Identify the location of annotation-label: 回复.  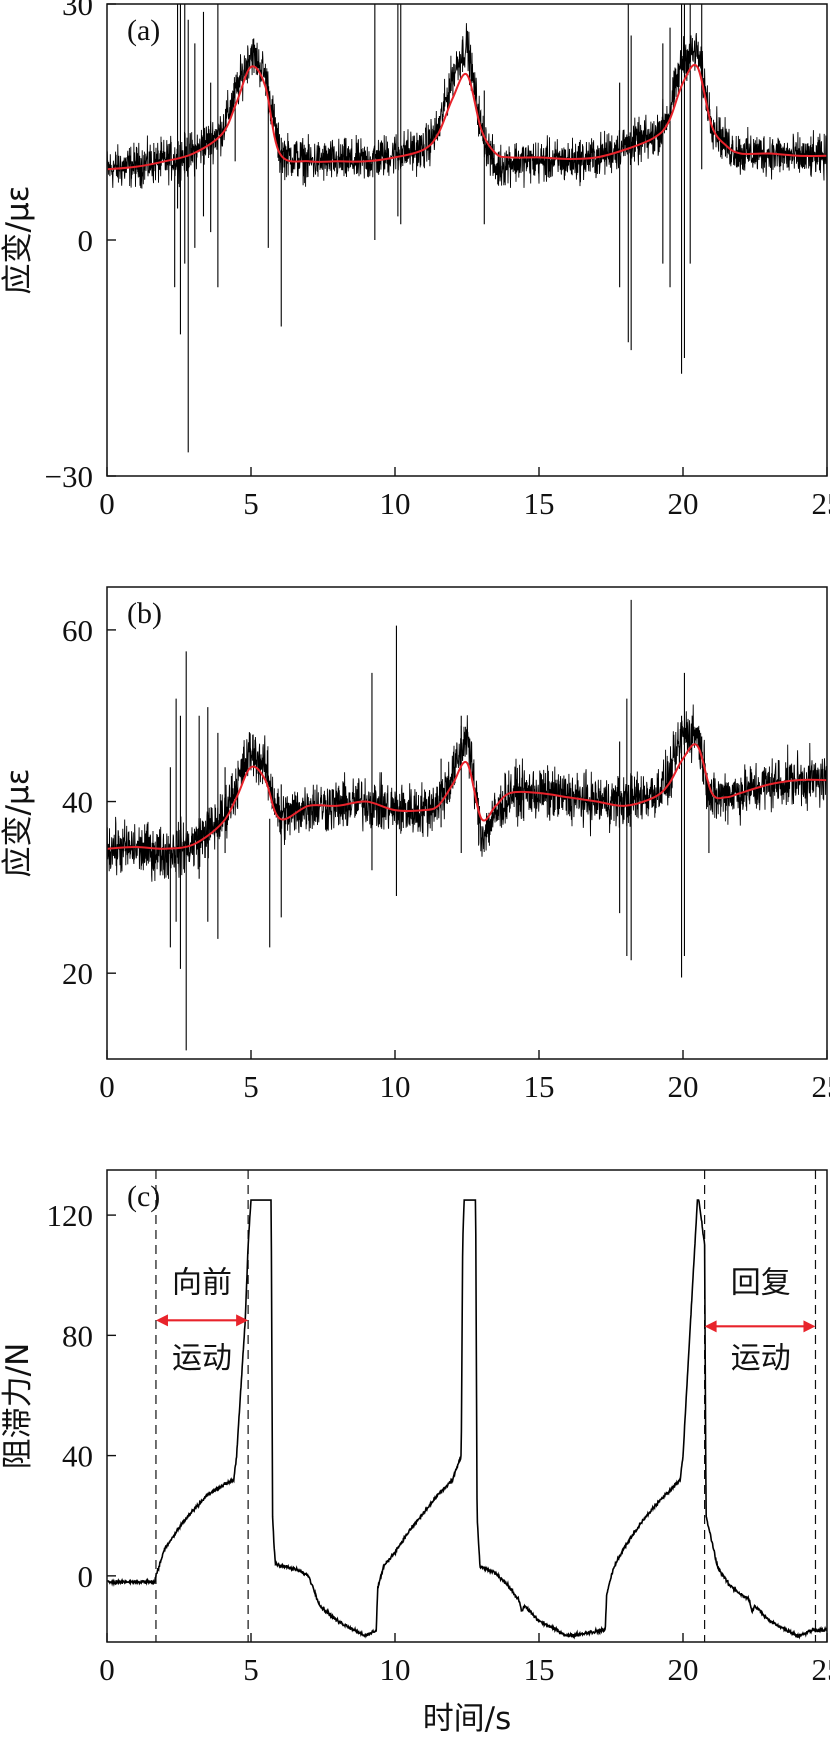
(761, 1283).